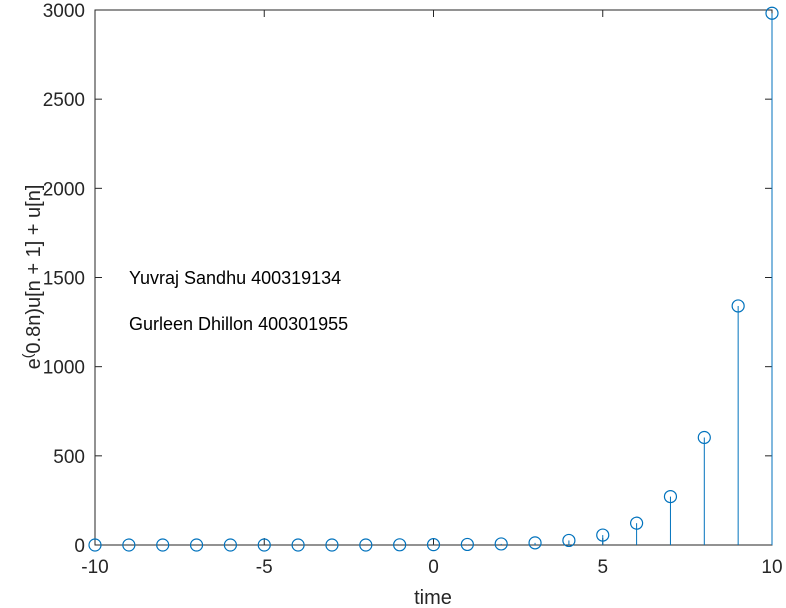  I want to click on y-tick-label: 1000, so click(64, 368).